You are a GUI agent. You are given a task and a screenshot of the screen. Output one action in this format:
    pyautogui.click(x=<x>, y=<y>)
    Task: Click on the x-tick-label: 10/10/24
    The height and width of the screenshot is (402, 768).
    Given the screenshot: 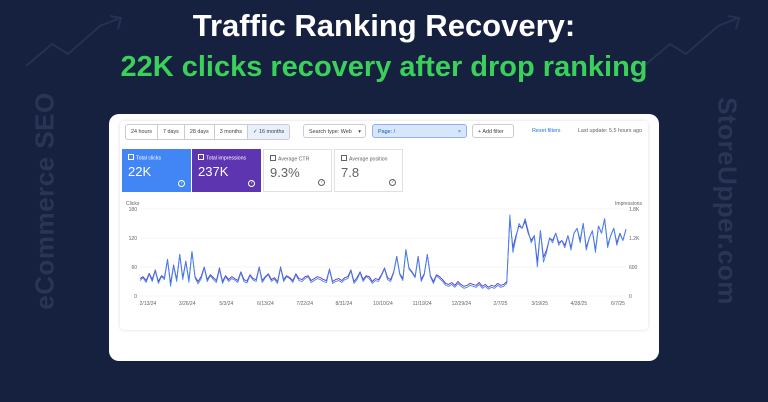 What is the action you would take?
    pyautogui.click(x=383, y=304)
    